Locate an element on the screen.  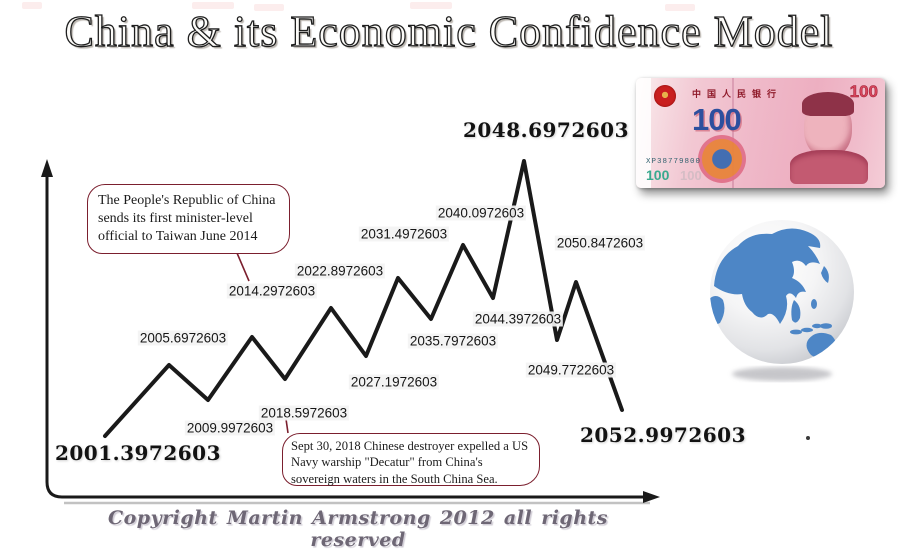
banknote-flower-ornament-icon is located at coordinates (722, 159).